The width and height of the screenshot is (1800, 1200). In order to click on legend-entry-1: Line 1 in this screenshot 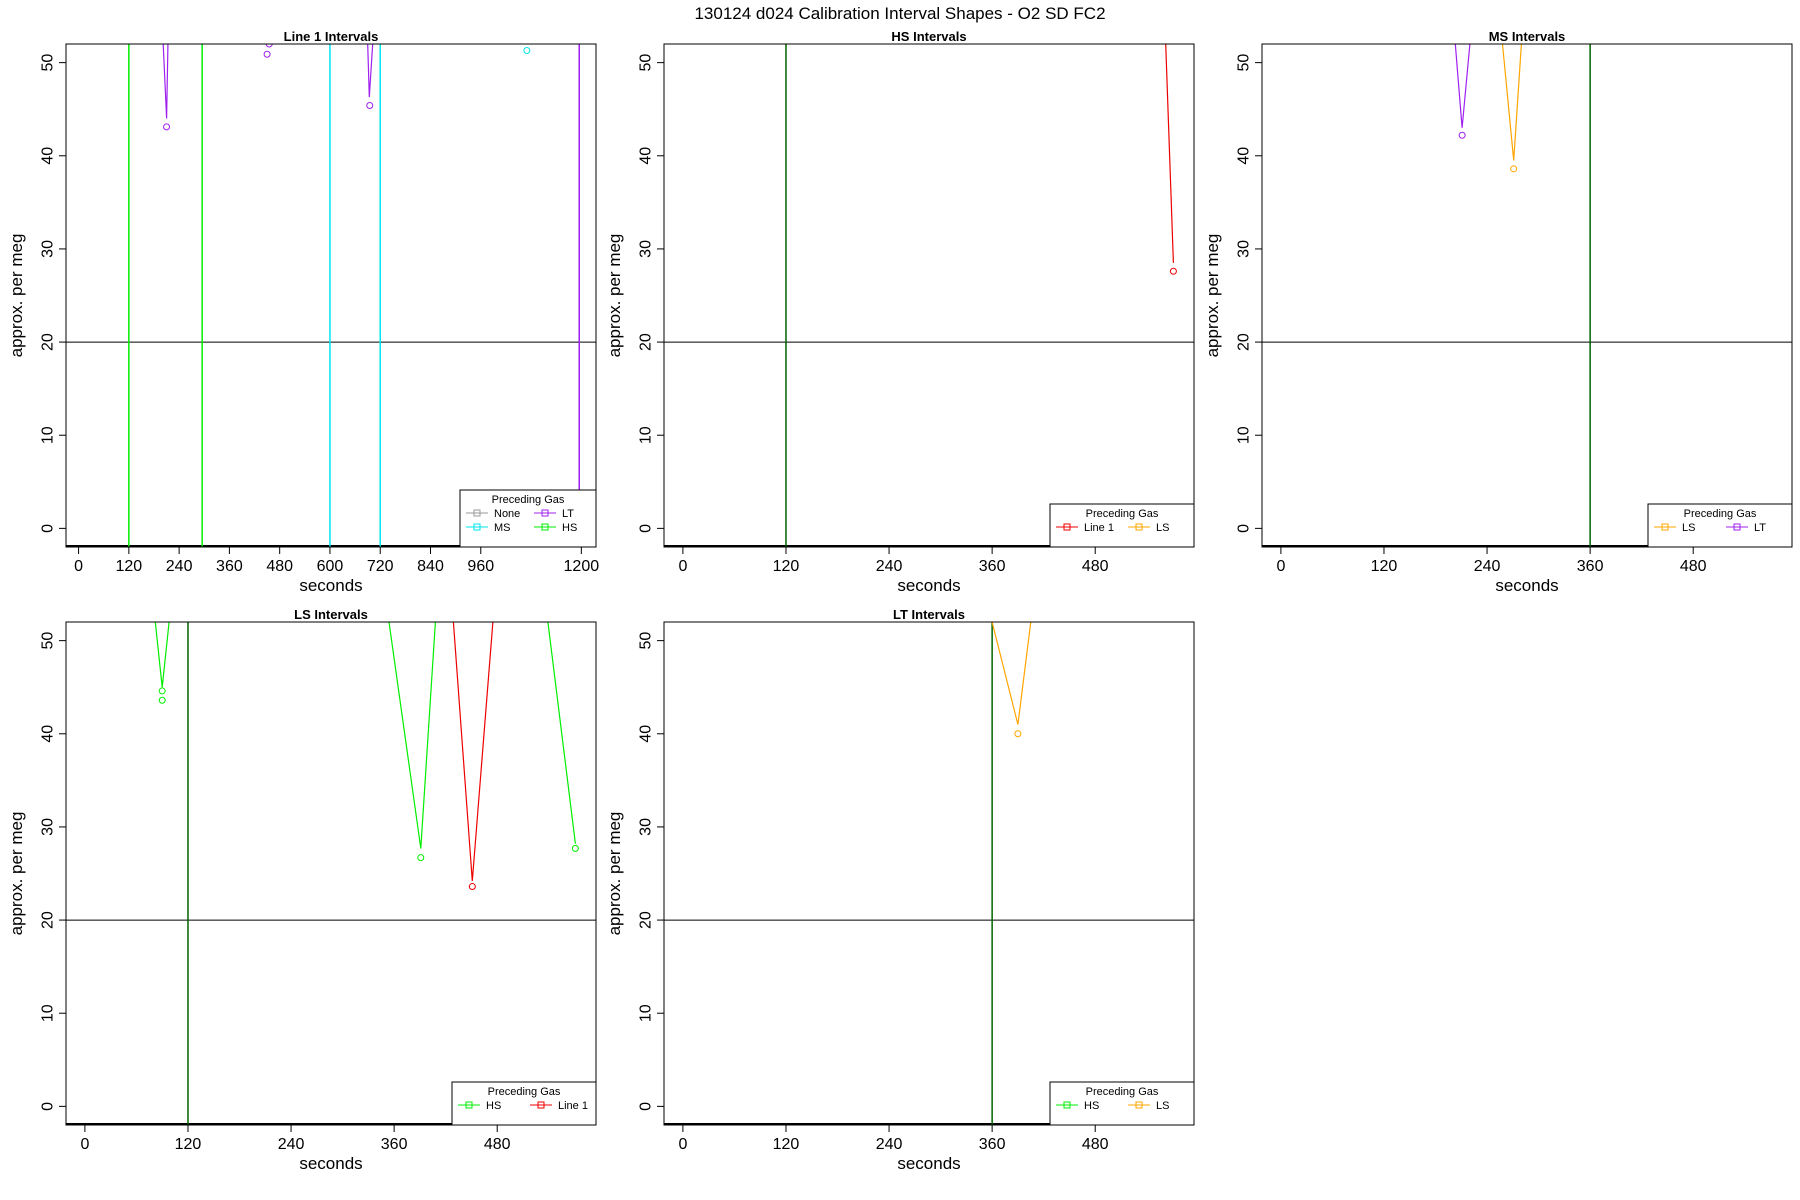, I will do `click(573, 1106)`.